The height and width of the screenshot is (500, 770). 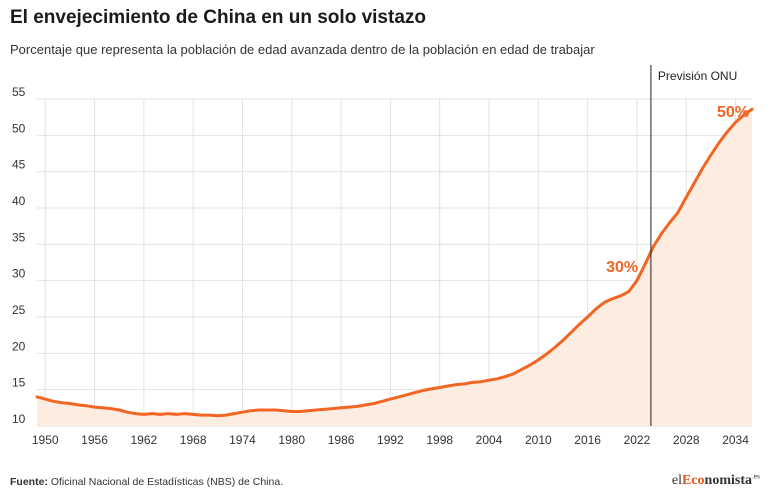 I want to click on annotations: 30% 50%, so click(x=677, y=190).